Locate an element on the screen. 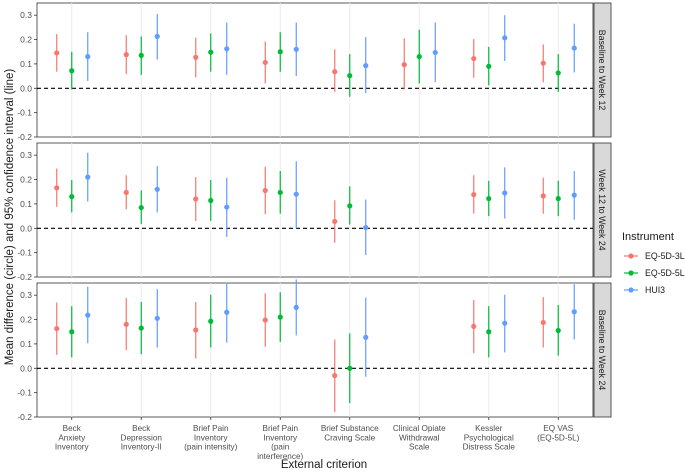 The width and height of the screenshot is (685, 474). facet-strip-label: Baseline to Week 24 is located at coordinates (602, 350).